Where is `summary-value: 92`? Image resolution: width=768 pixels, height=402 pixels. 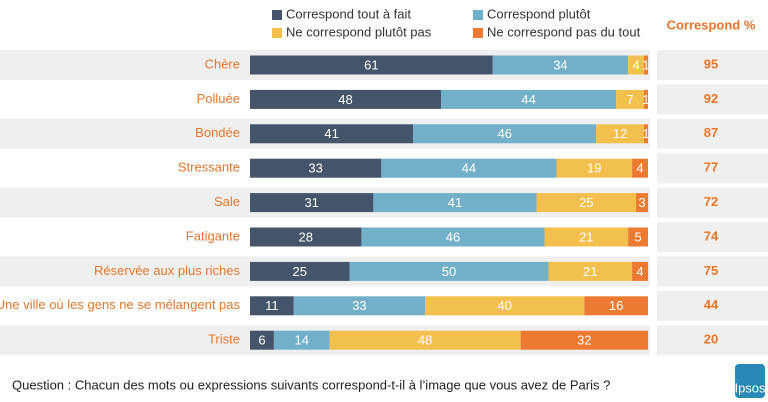 summary-value: 92 is located at coordinates (711, 98).